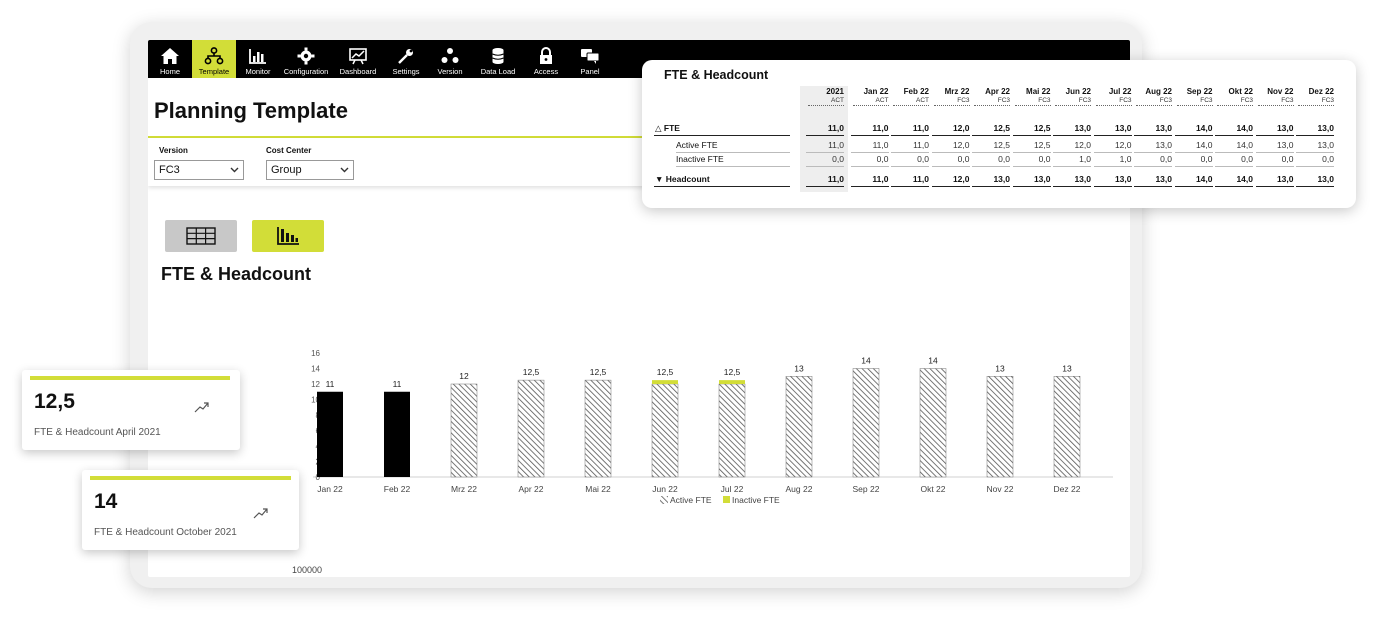  I want to click on chart-view-button, so click(288, 236).